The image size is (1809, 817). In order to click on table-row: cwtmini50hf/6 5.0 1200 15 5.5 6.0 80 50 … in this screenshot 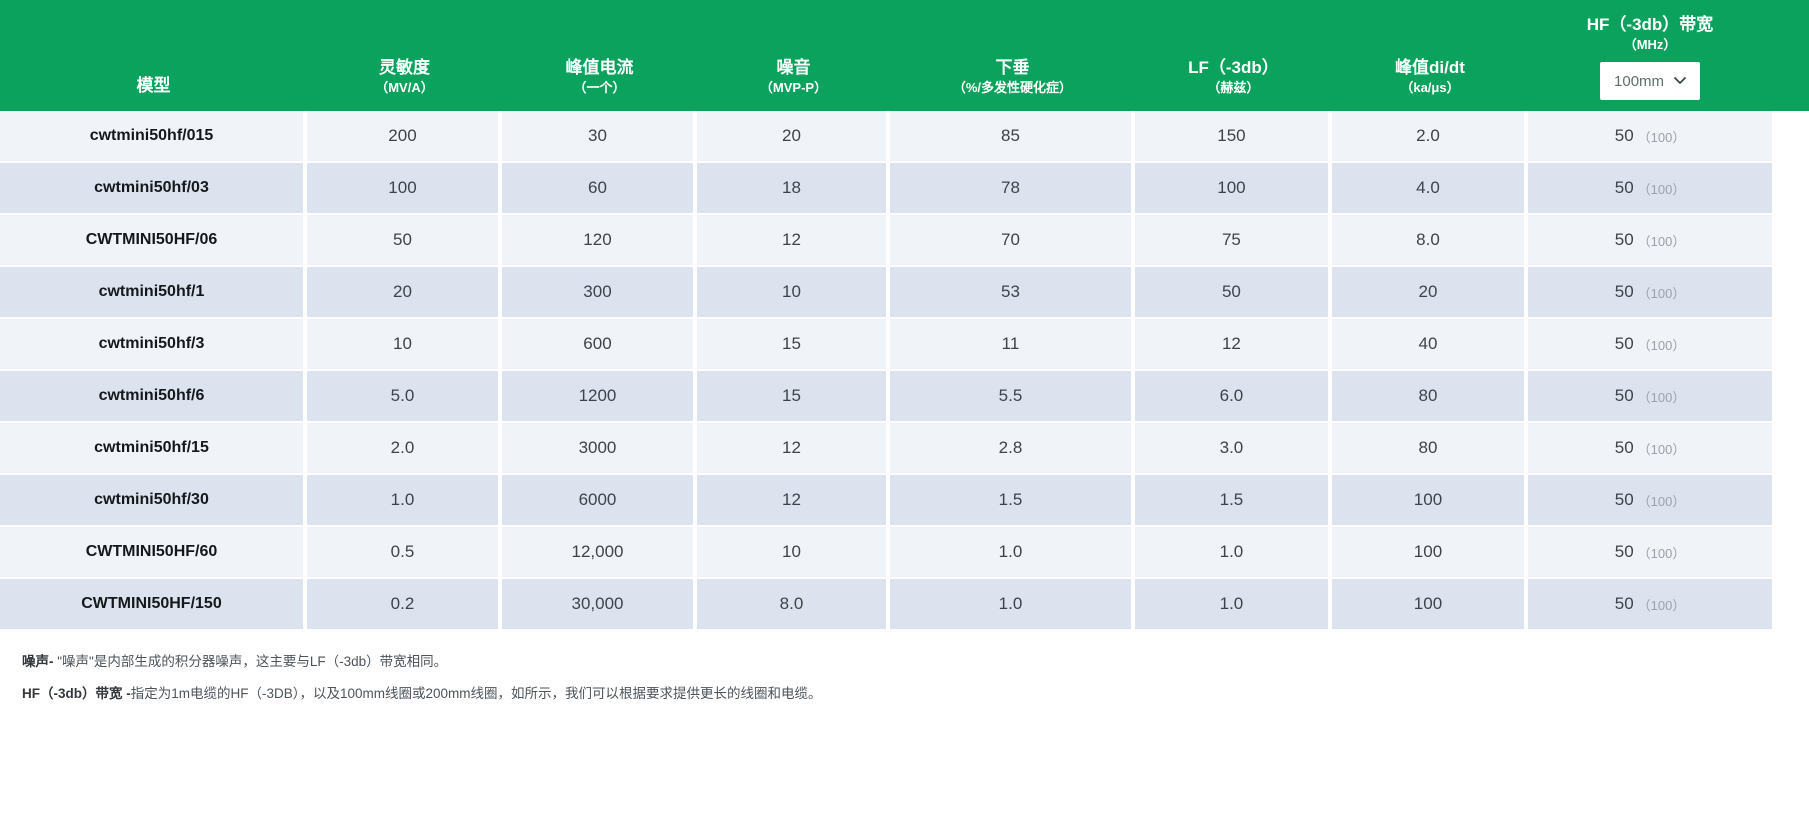, I will do `click(904, 397)`.